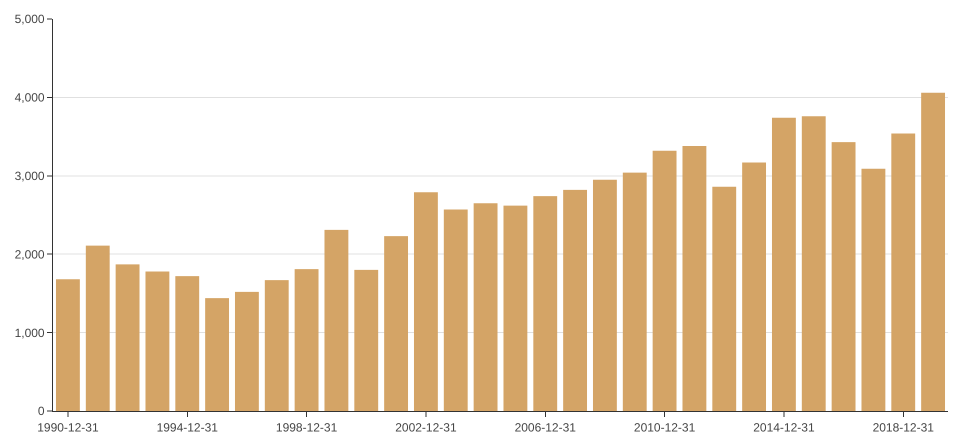 The image size is (966, 446). Describe the element at coordinates (307, 427) in the screenshot. I see `x-tick-label: 1998-12-31` at that location.